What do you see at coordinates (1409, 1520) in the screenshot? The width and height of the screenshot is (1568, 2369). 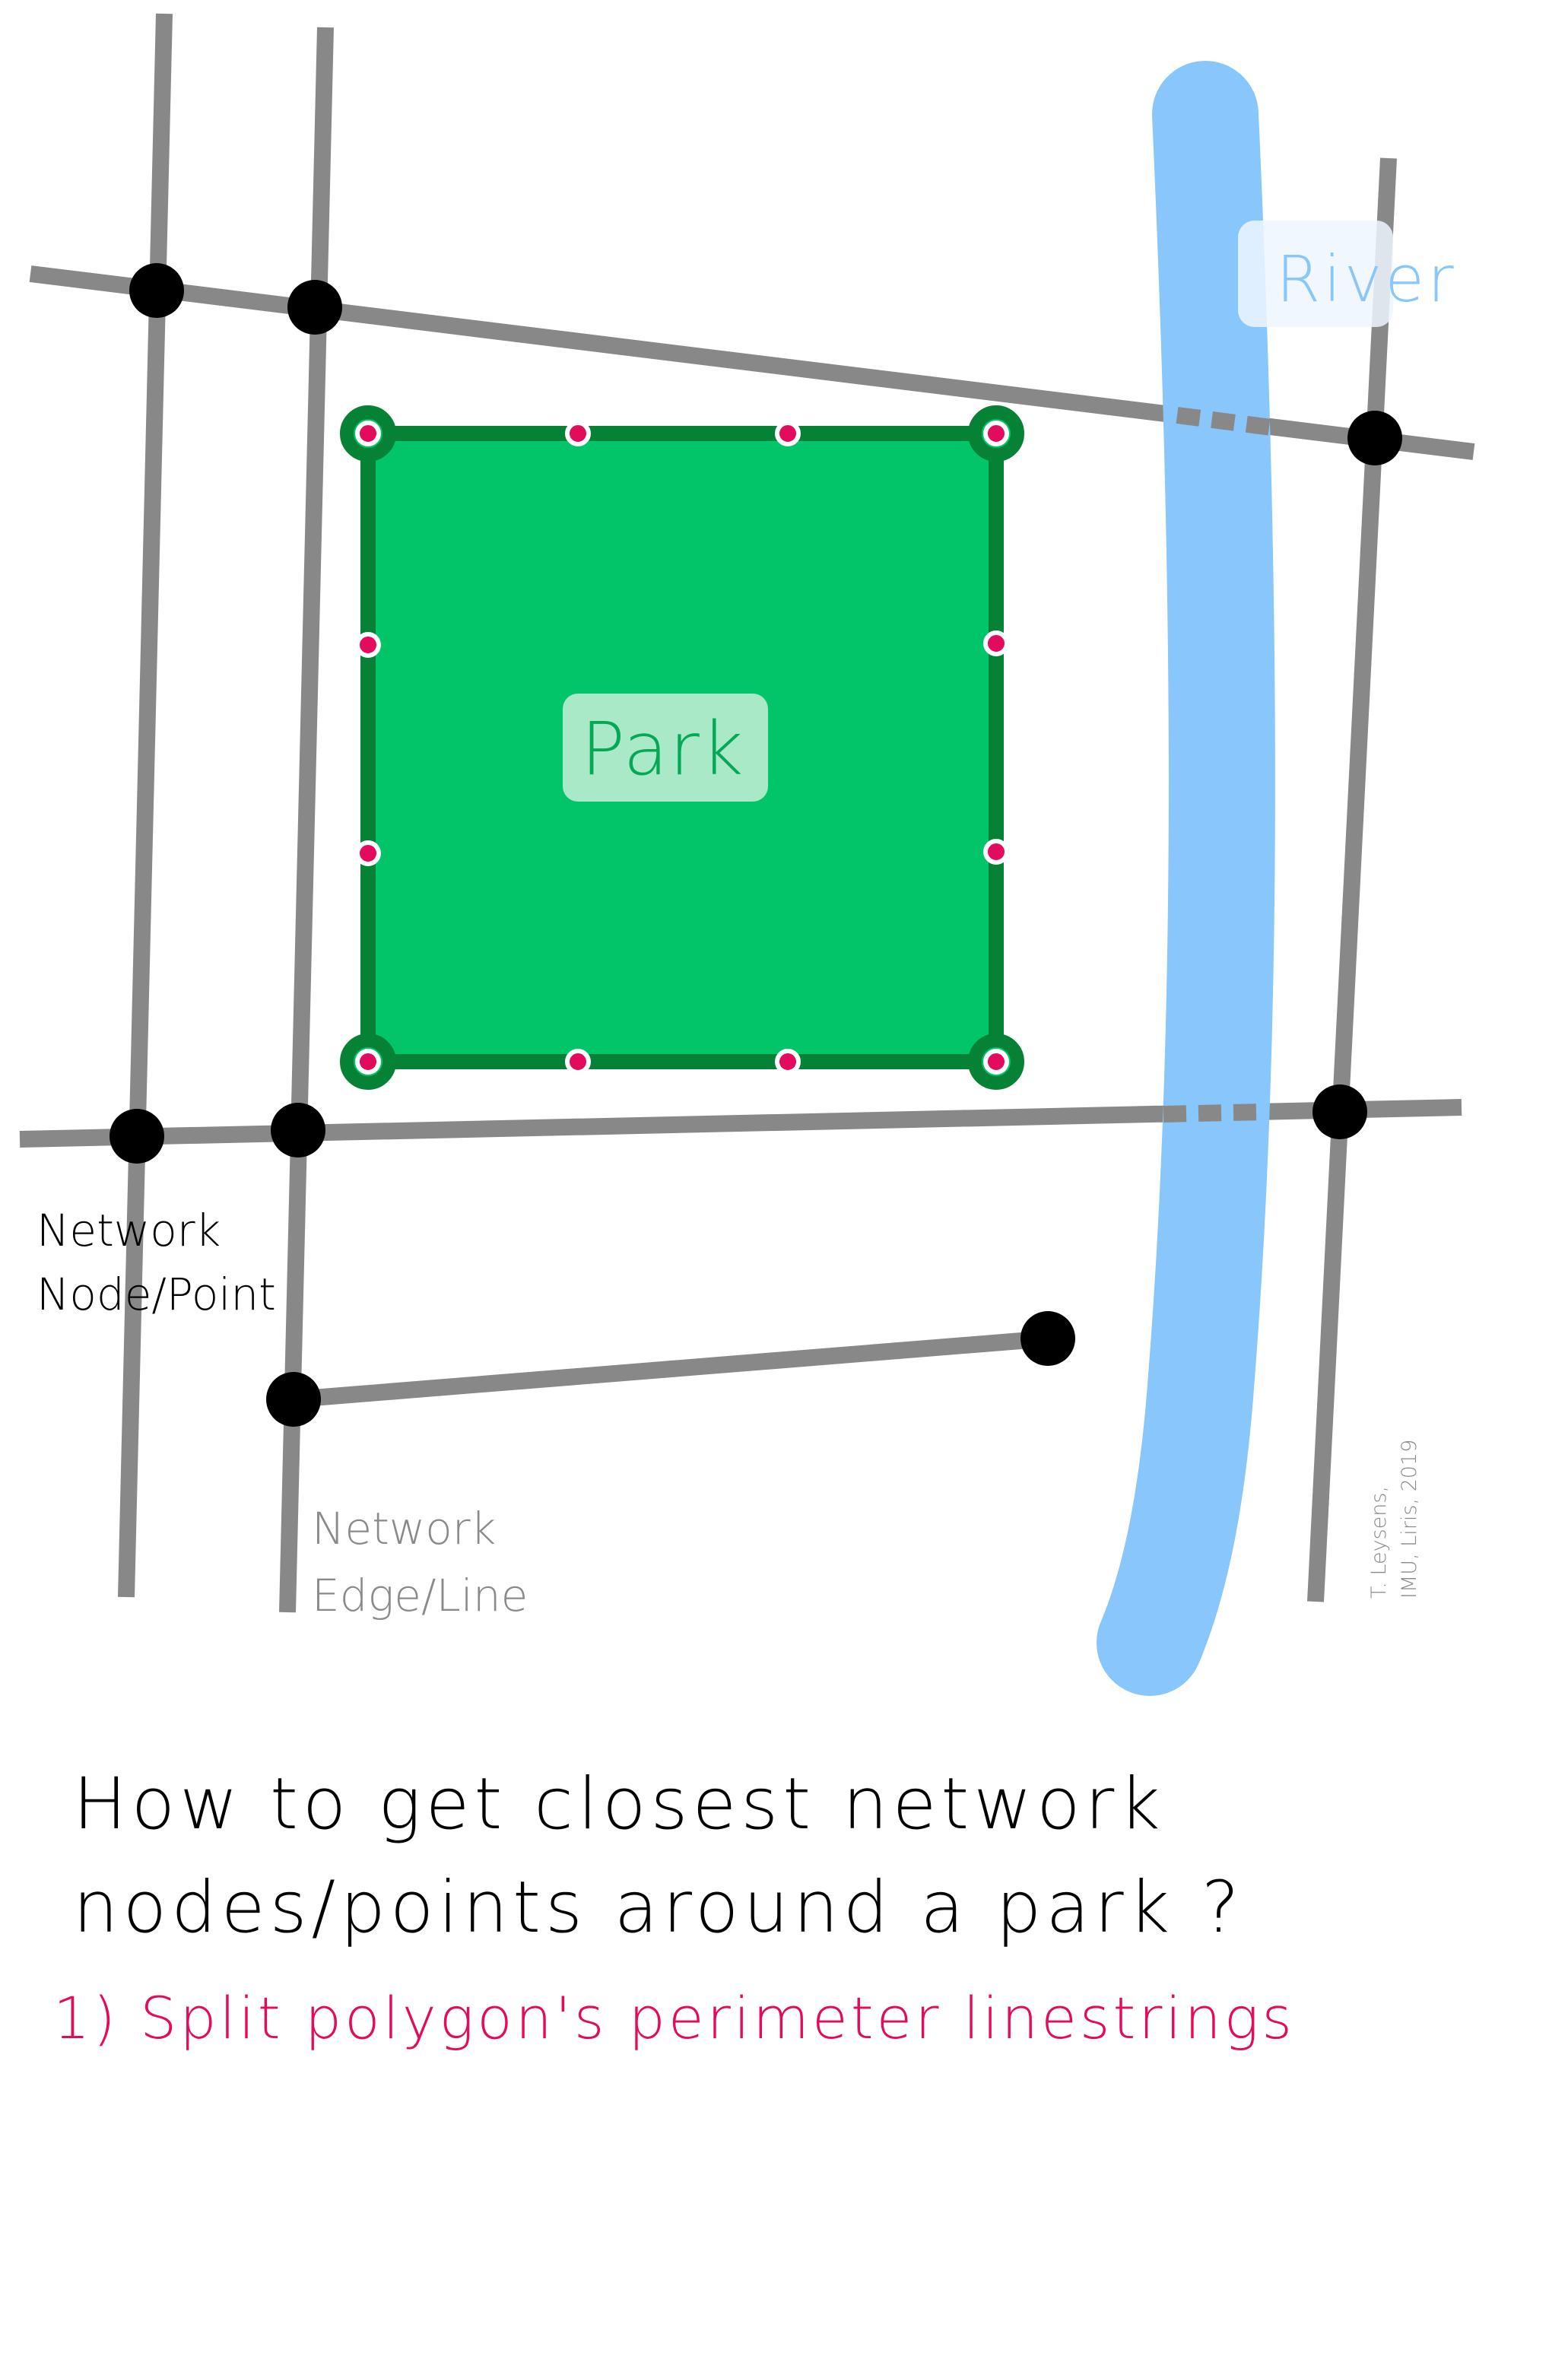 I see `credit-line2: IMU, Liris, 2019` at bounding box center [1409, 1520].